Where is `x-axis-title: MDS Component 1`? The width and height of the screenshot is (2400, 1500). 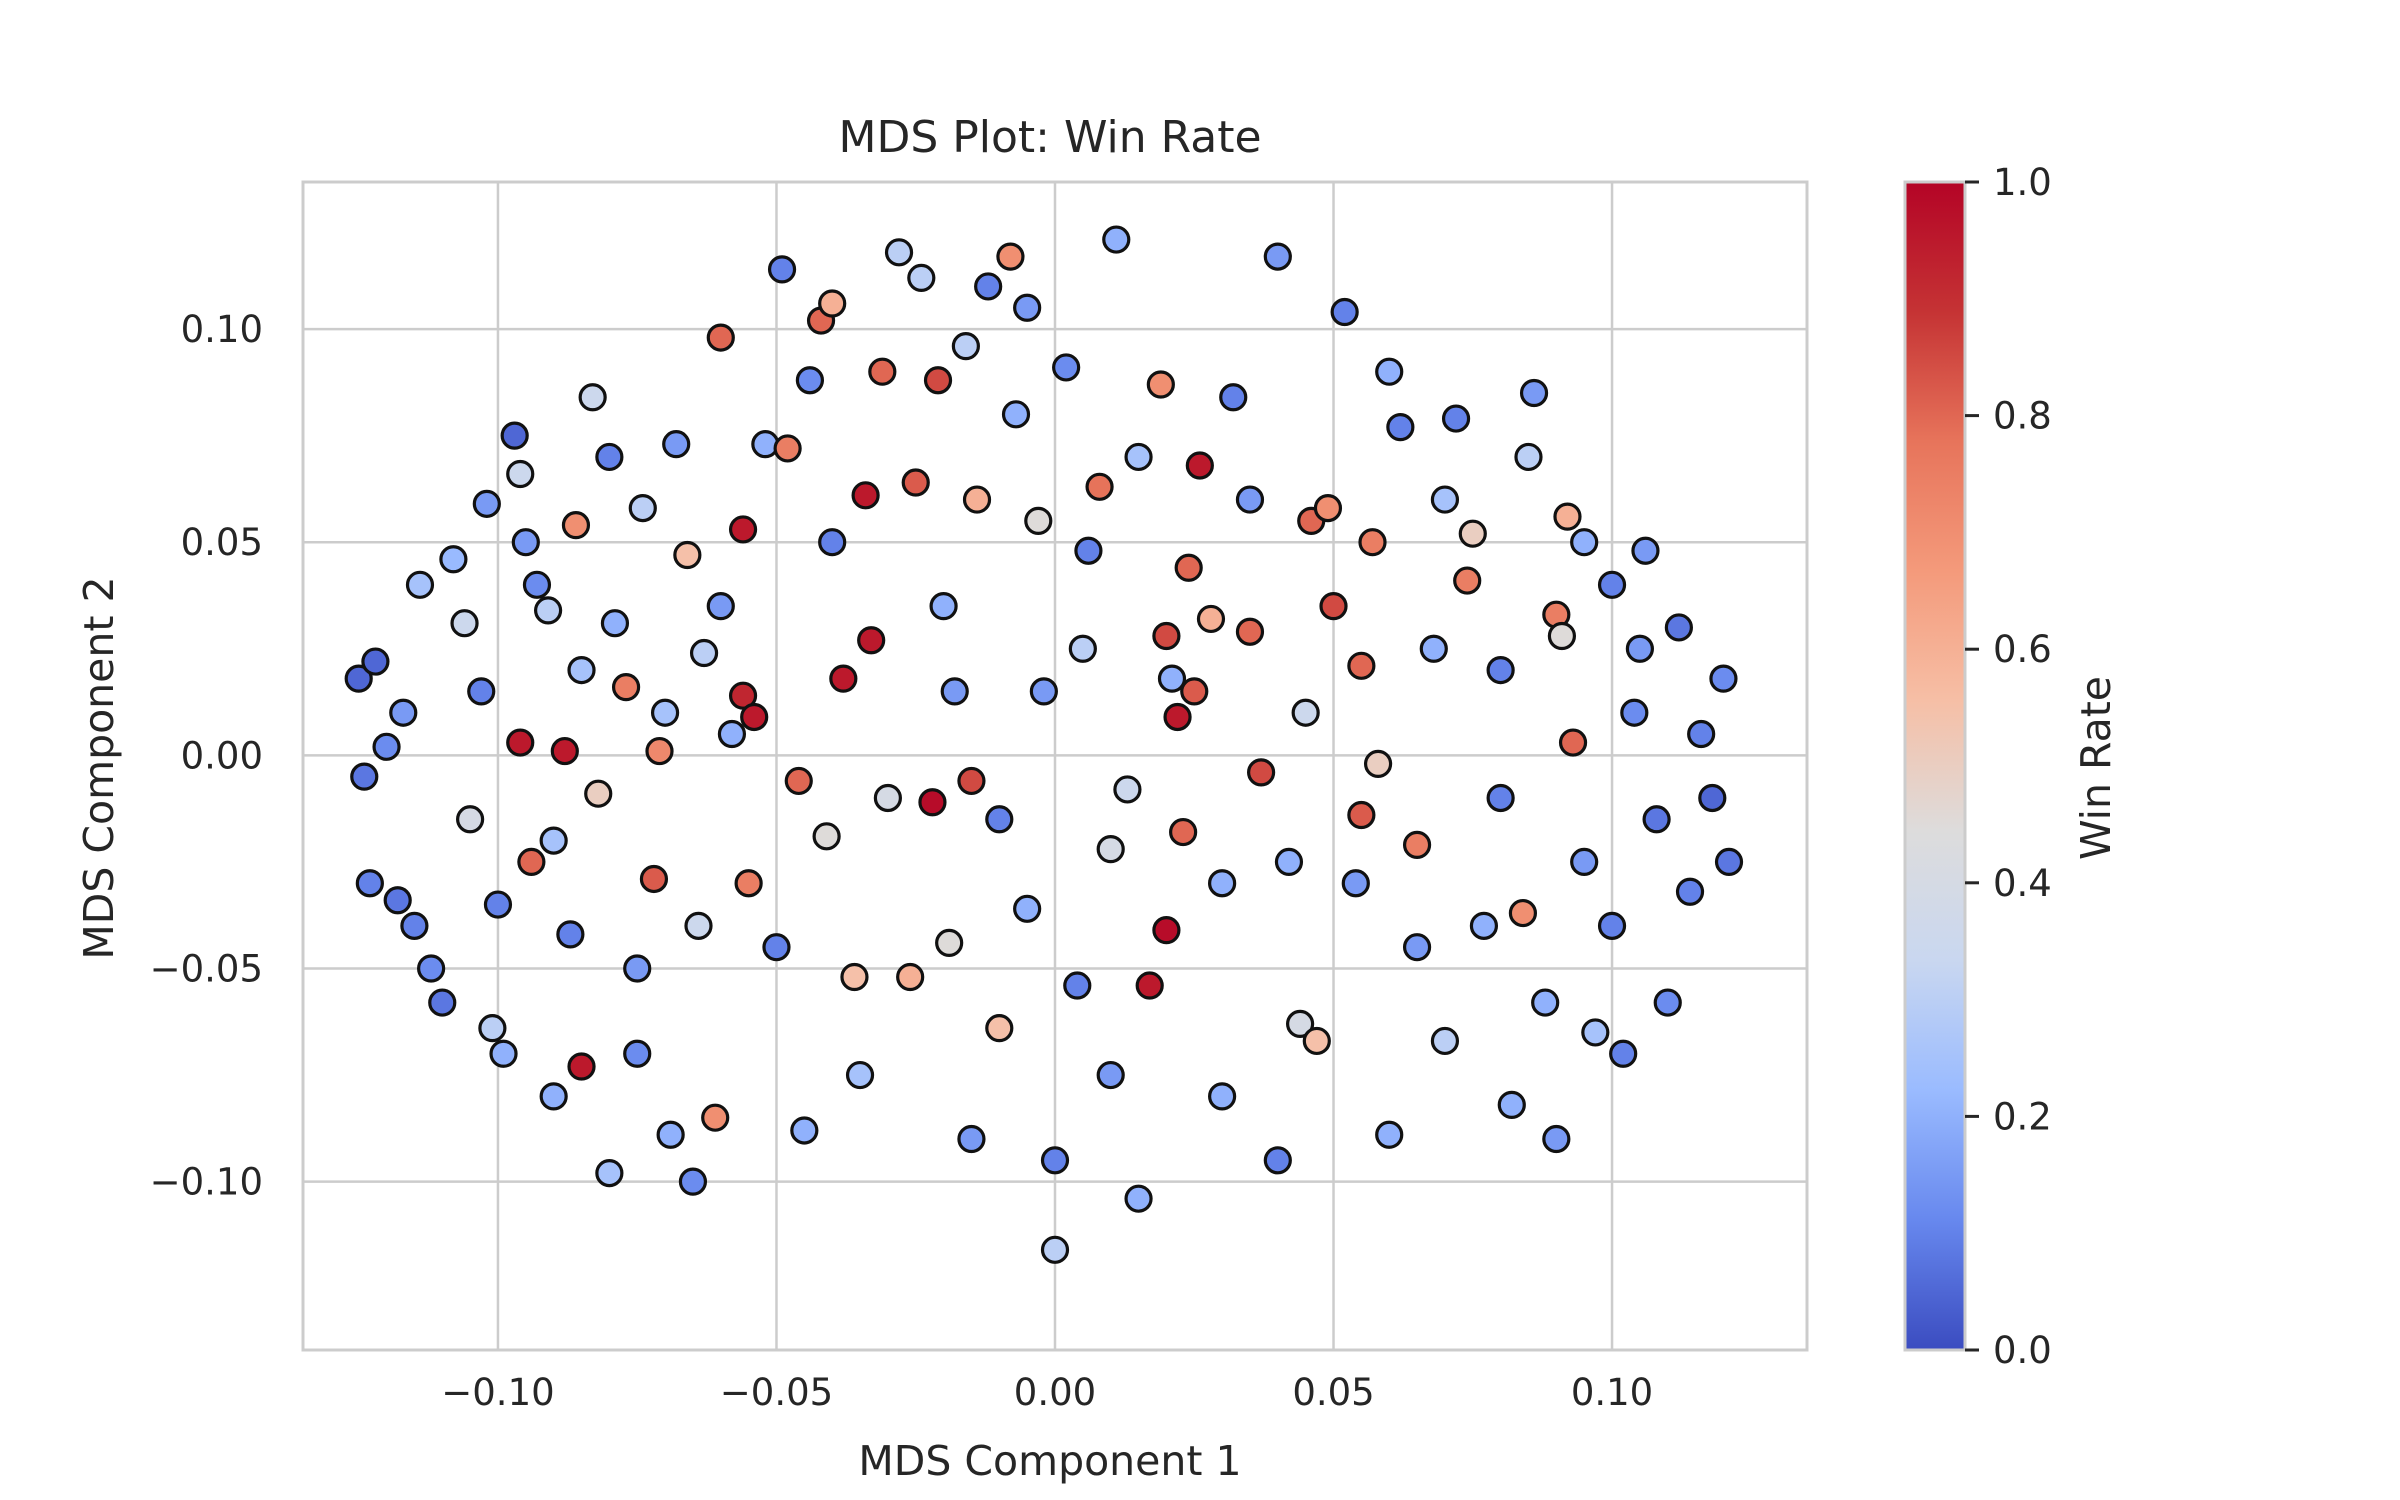
x-axis-title: MDS Component 1 is located at coordinates (1049, 1461).